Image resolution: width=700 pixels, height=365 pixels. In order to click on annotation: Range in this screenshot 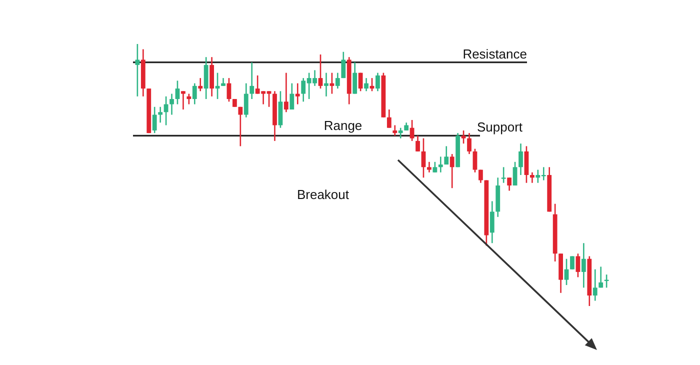, I will do `click(343, 125)`.